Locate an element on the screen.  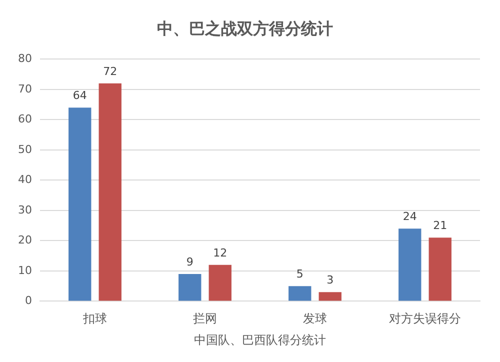
y-tick-label: 40 is located at coordinates (25, 179).